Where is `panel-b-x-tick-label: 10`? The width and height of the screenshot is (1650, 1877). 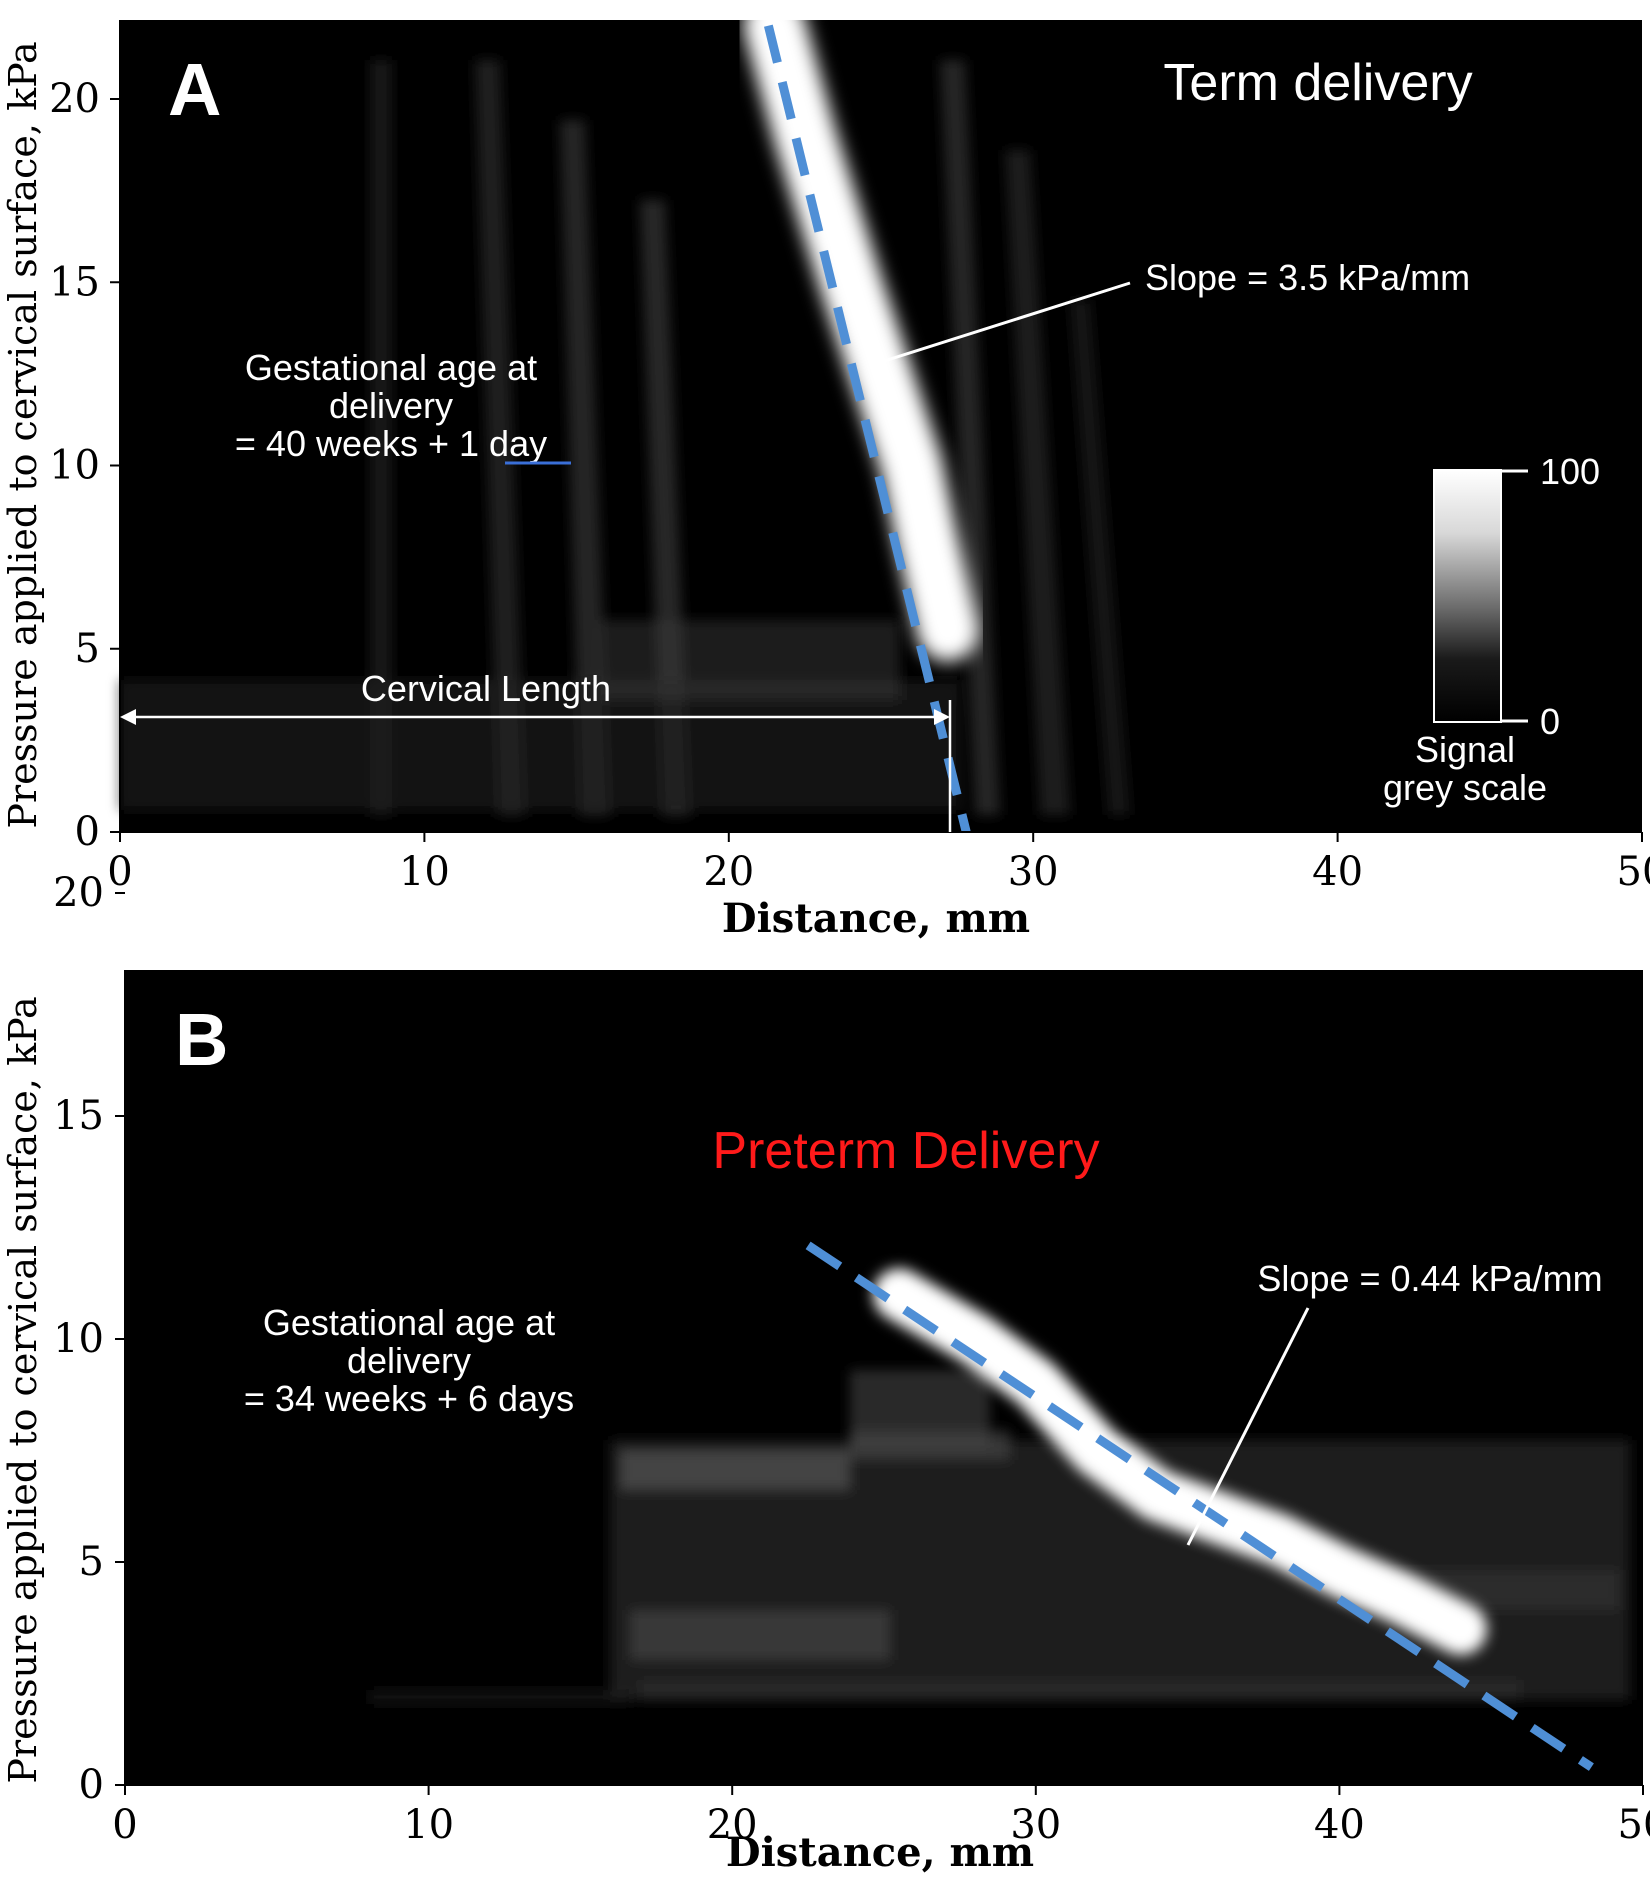
panel-b-x-tick-label: 10 is located at coordinates (428, 1825).